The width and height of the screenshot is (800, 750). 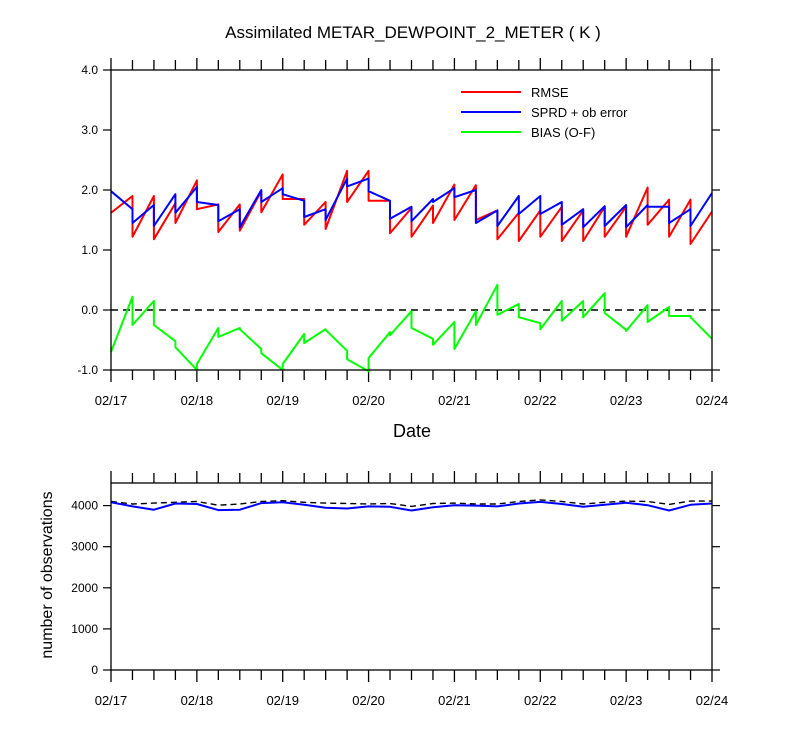 I want to click on y-tick-label: 0, so click(x=94, y=670).